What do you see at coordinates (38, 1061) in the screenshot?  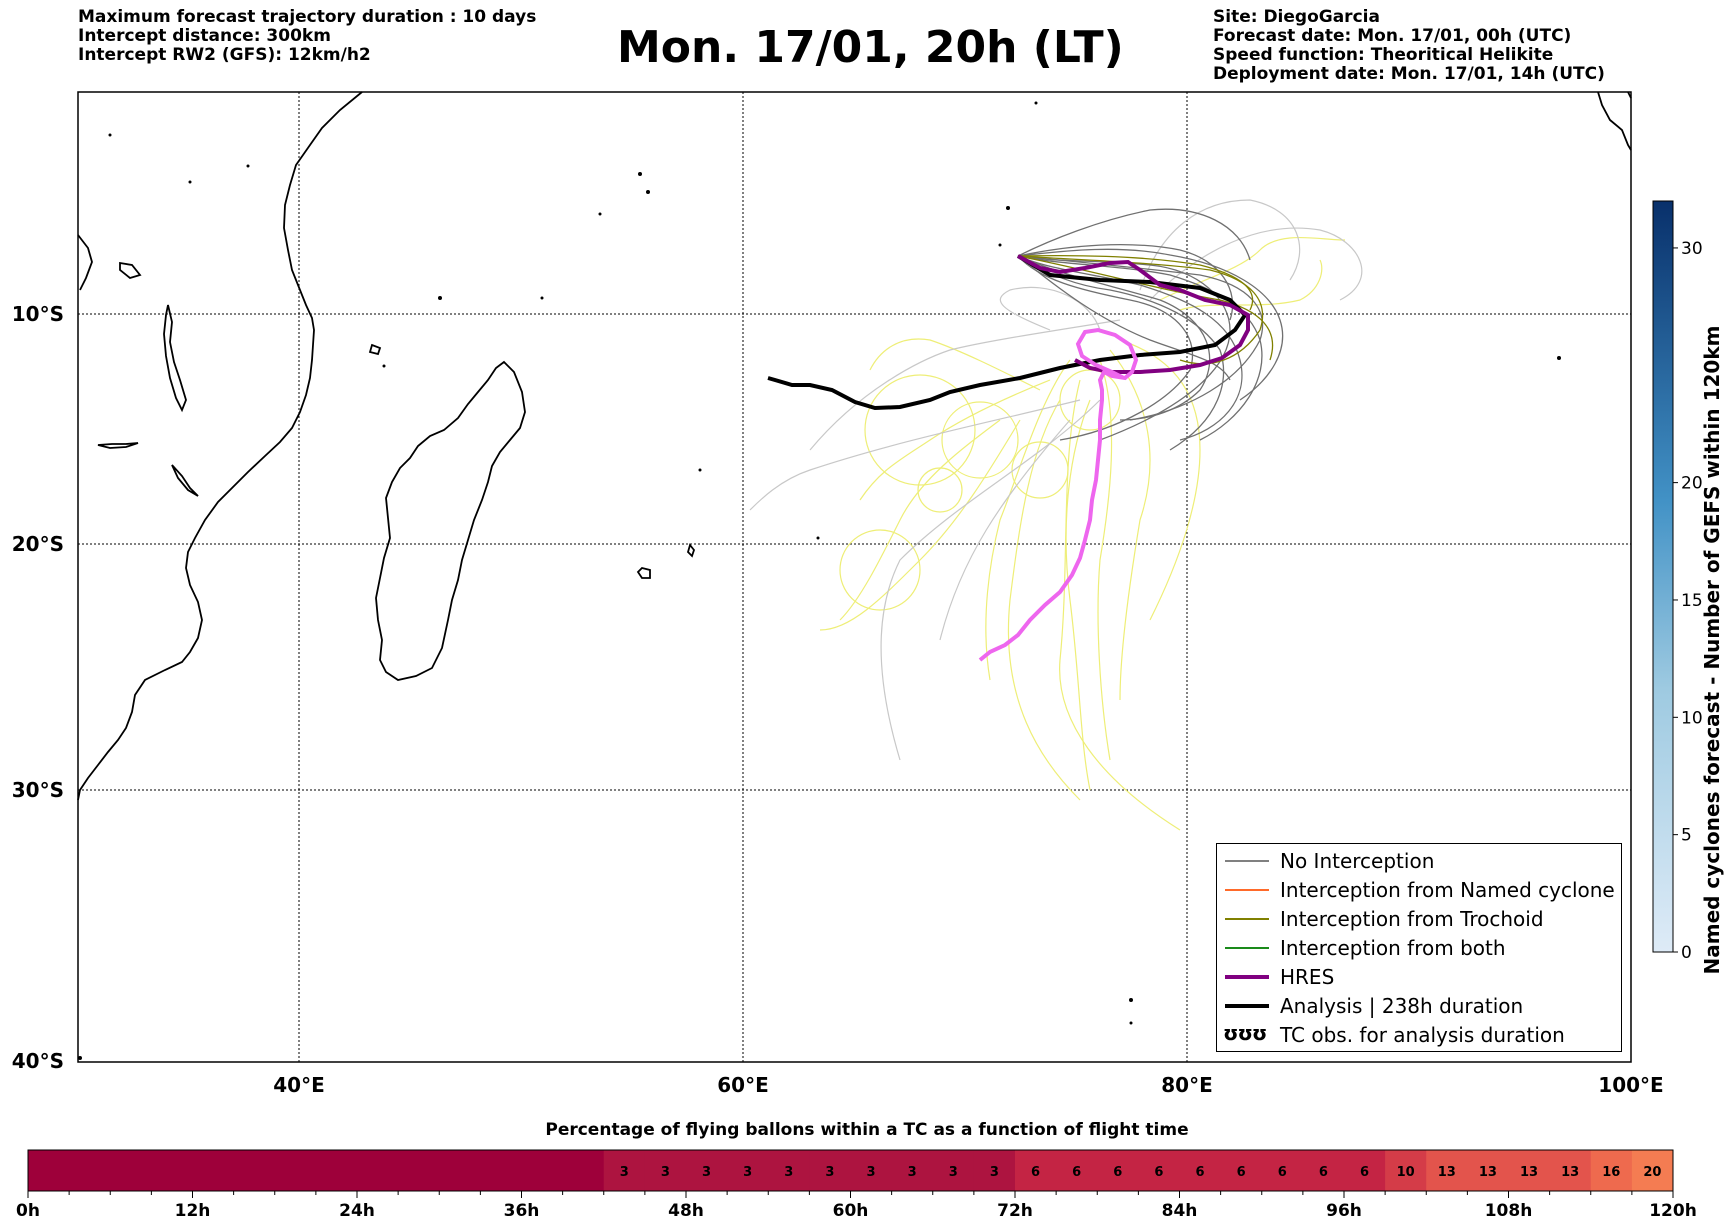 I see `lat-tick-40s: 40°S` at bounding box center [38, 1061].